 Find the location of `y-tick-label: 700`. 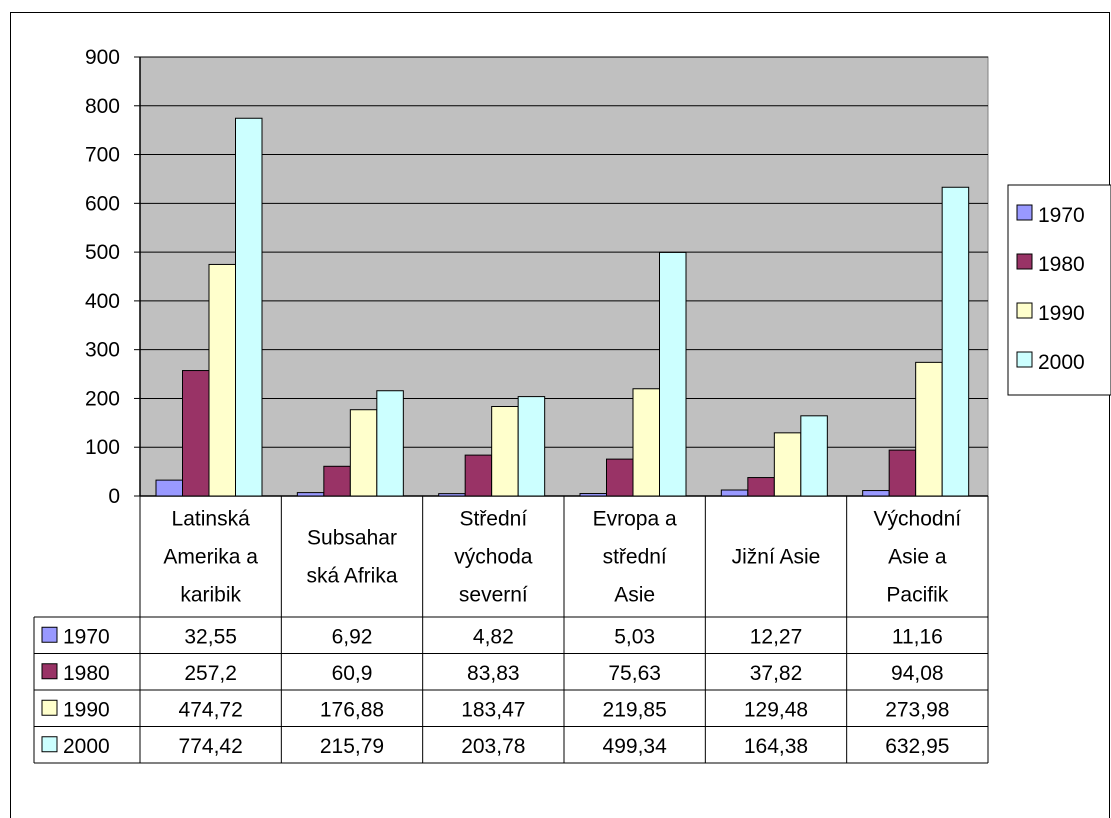

y-tick-label: 700 is located at coordinates (102, 155).